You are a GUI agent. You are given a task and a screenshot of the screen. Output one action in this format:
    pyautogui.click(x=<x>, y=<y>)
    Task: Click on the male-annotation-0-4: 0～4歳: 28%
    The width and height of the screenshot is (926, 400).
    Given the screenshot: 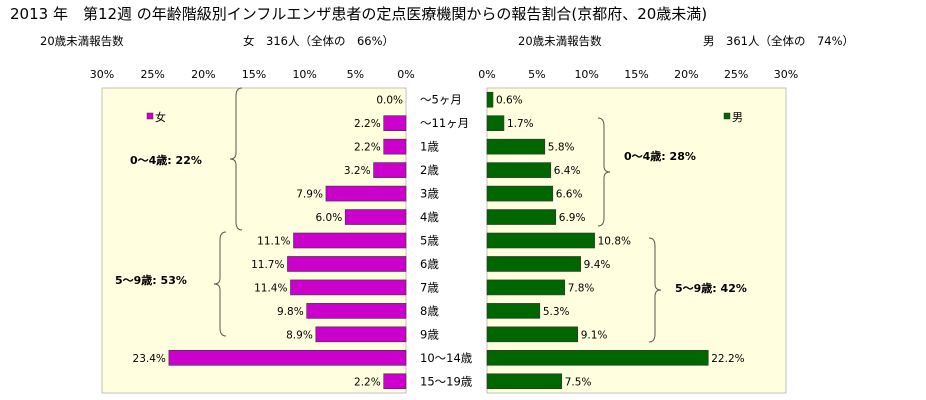 What is the action you would take?
    pyautogui.click(x=660, y=156)
    